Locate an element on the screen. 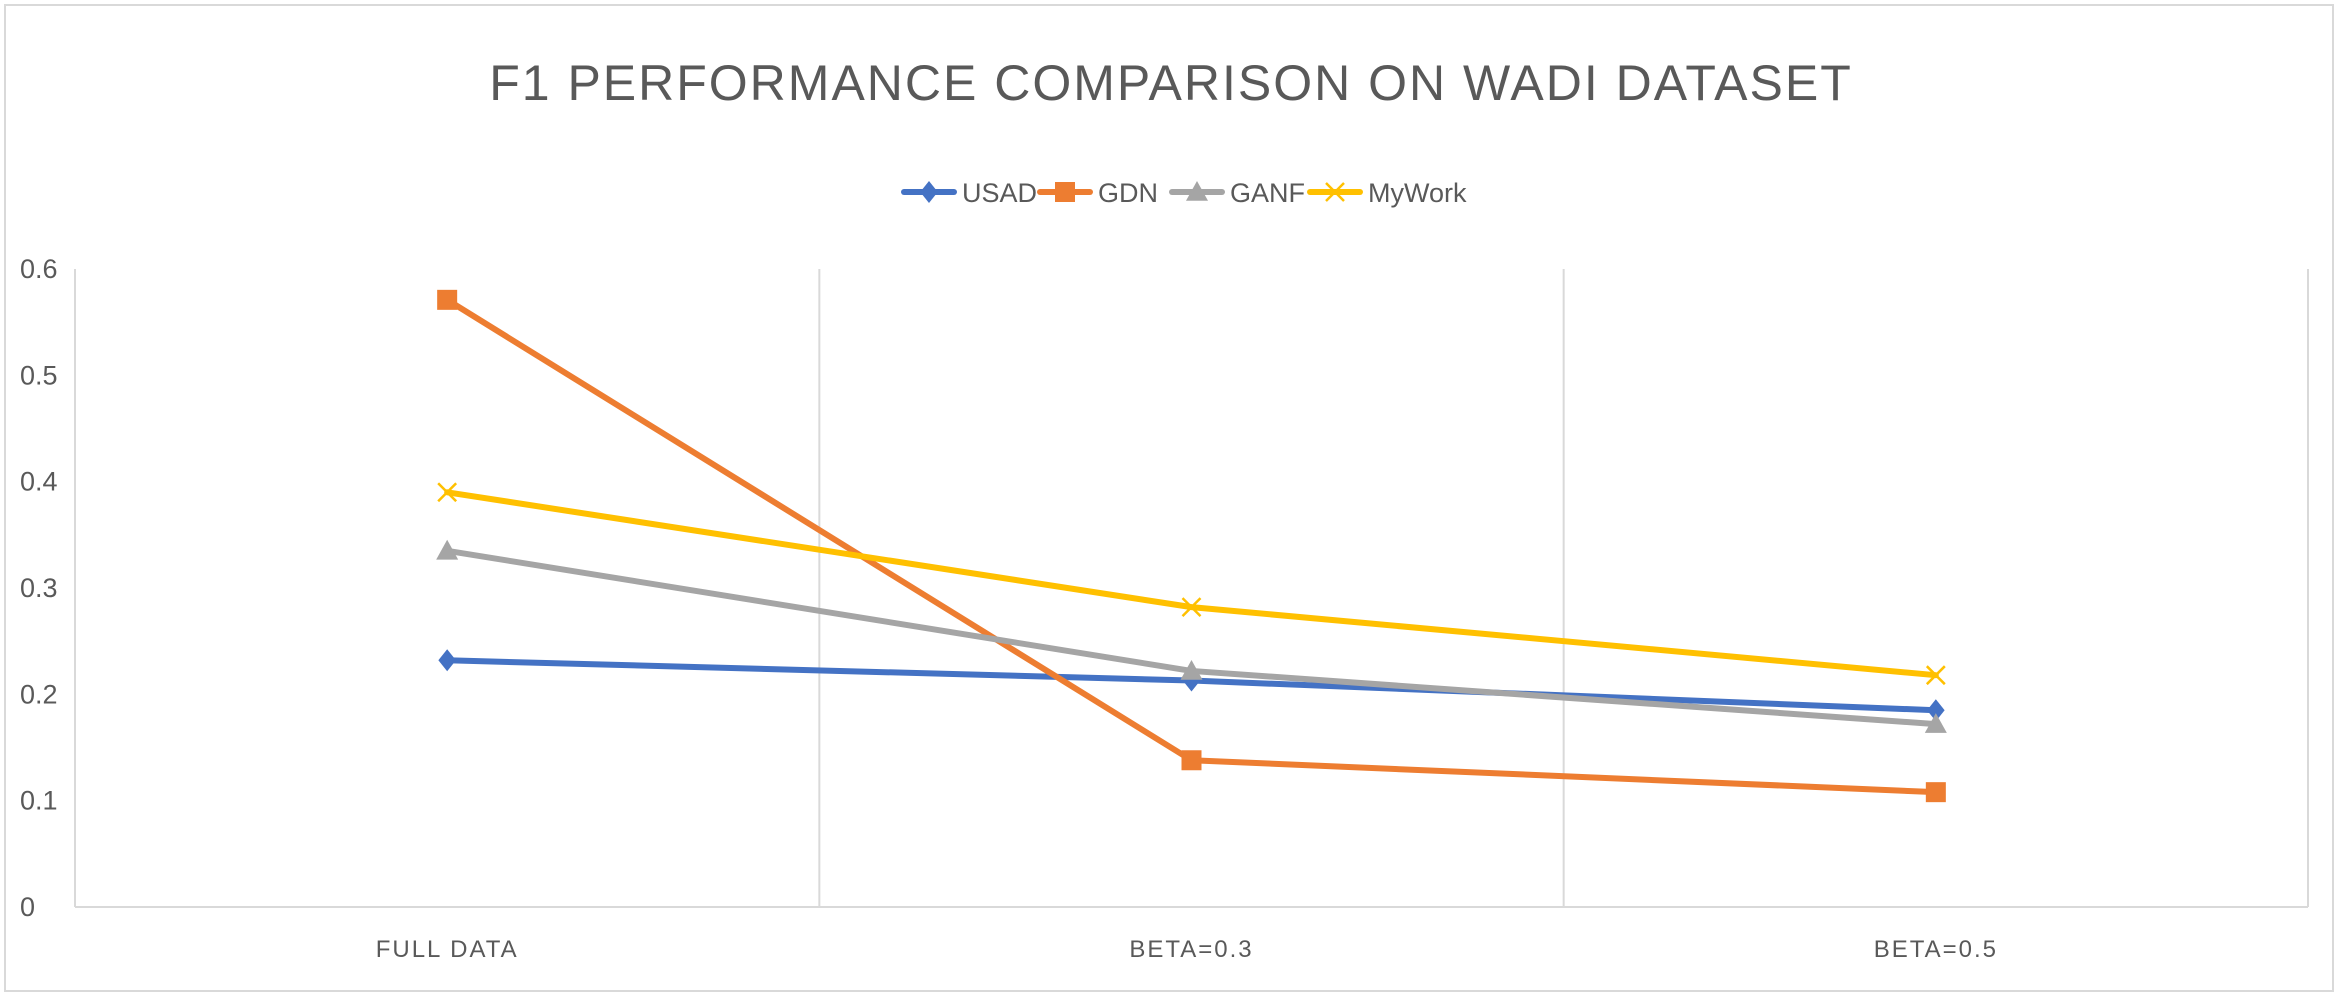 This screenshot has height=999, width=2342. legend-entry-usad: USAD is located at coordinates (969, 193).